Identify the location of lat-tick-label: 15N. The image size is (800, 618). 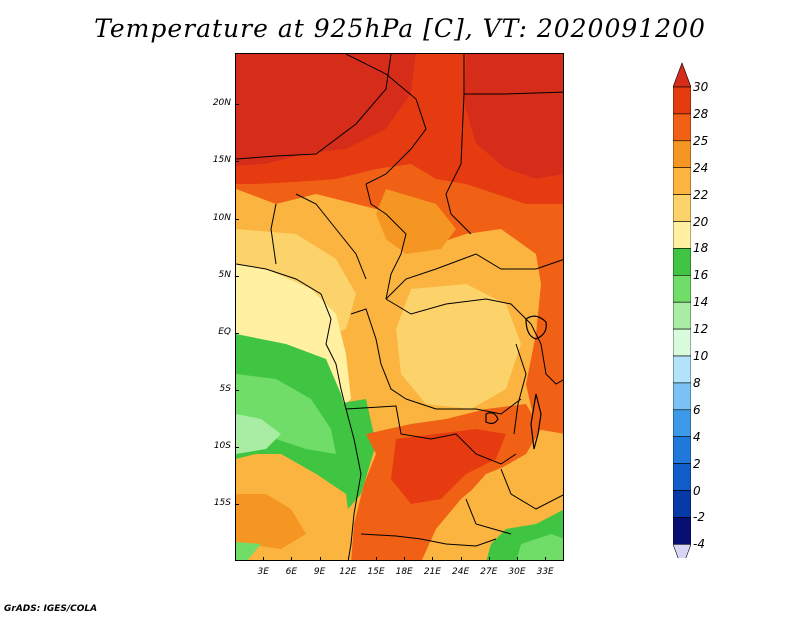
(221, 160).